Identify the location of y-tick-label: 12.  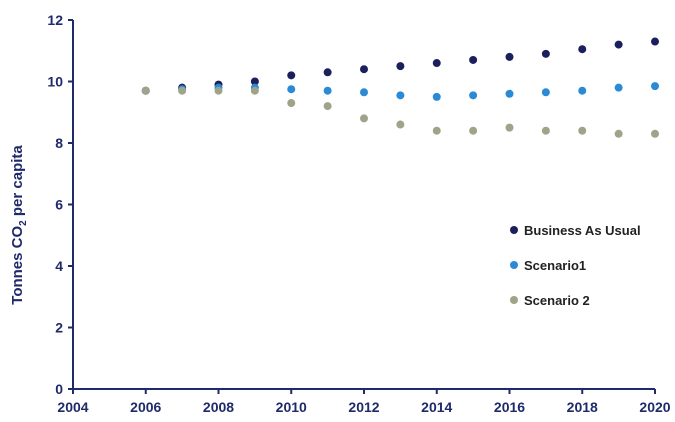
(55, 20).